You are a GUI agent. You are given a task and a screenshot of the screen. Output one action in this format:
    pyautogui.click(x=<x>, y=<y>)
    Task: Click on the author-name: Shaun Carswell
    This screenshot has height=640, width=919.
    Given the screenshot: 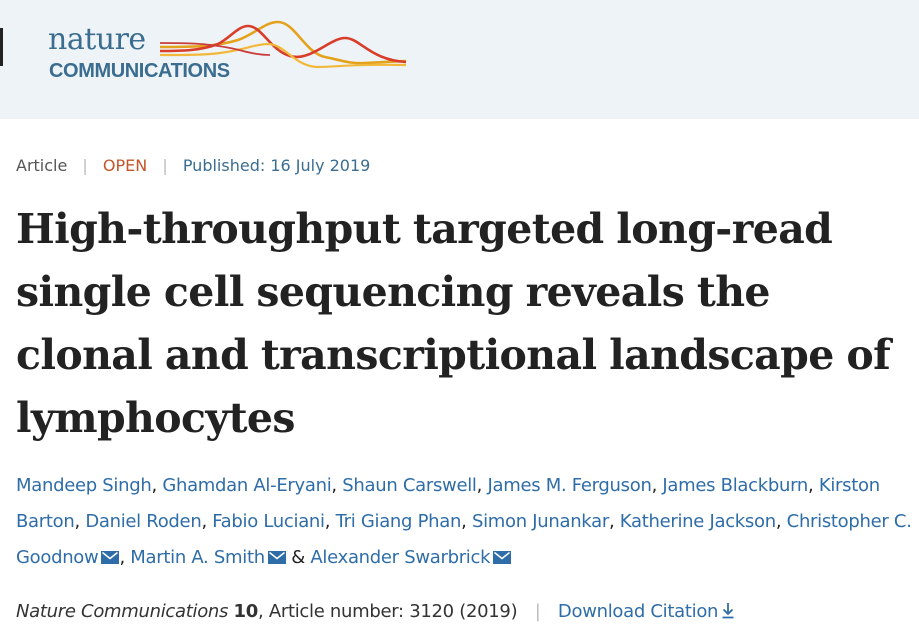 What is the action you would take?
    pyautogui.click(x=409, y=485)
    